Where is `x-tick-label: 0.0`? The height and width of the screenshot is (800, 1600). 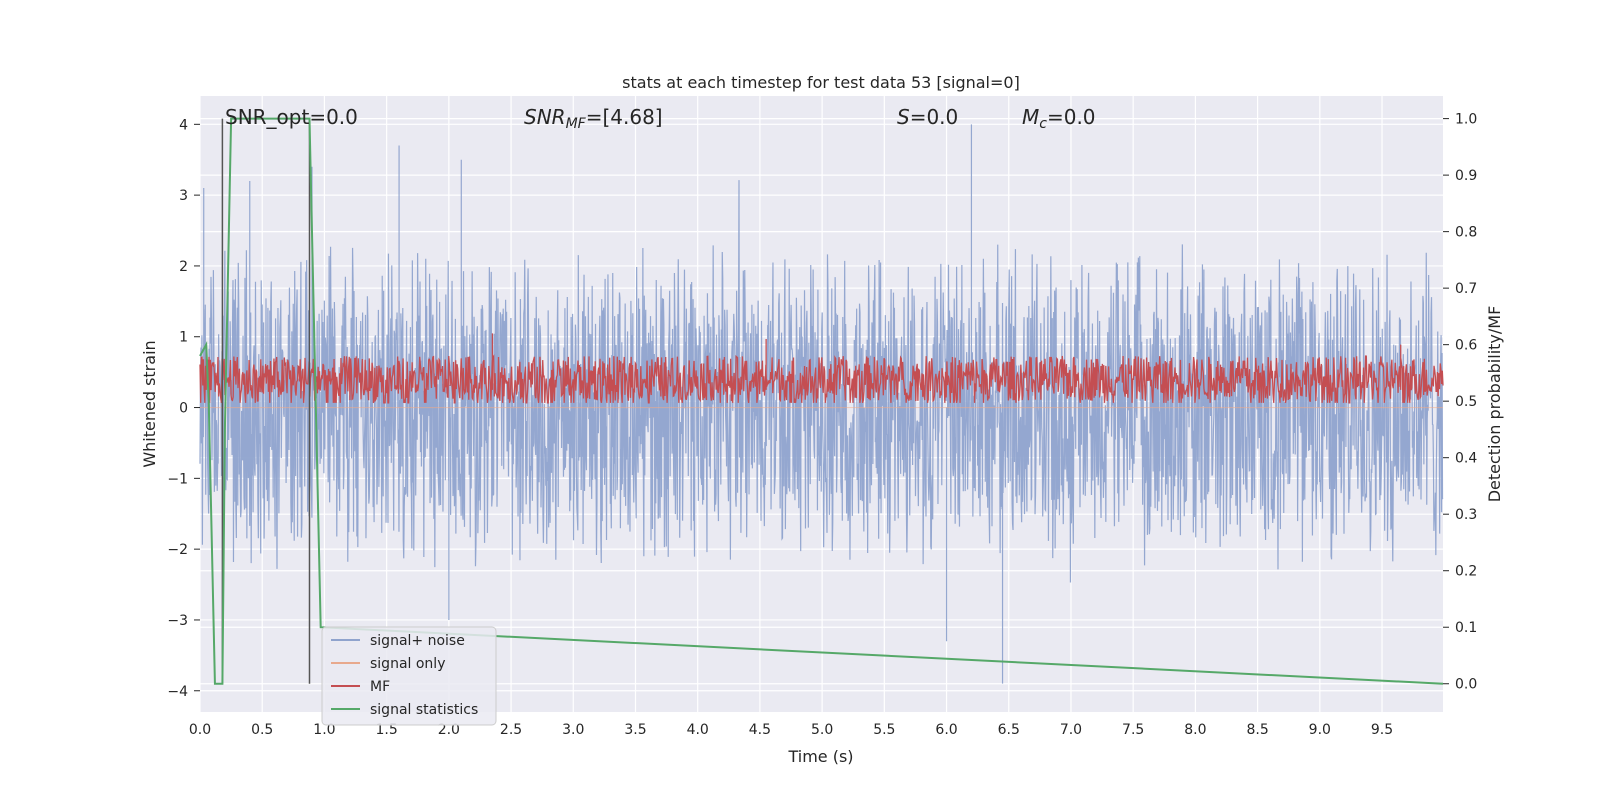 x-tick-label: 0.0 is located at coordinates (200, 730).